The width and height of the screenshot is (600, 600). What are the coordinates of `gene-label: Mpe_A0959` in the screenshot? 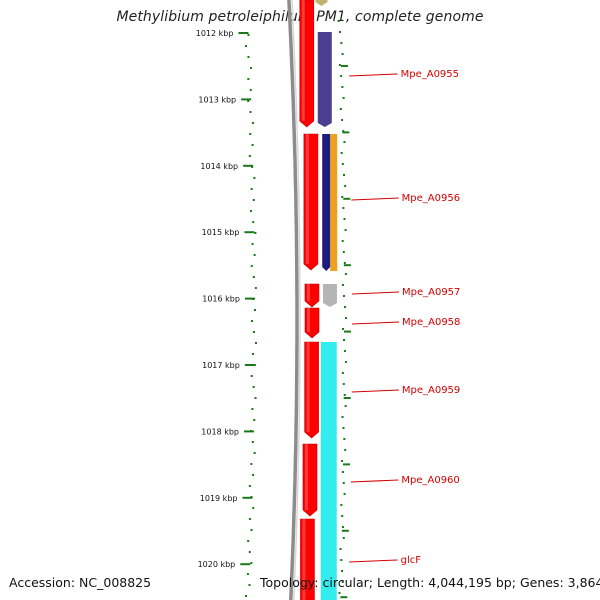 It's located at (431, 390).